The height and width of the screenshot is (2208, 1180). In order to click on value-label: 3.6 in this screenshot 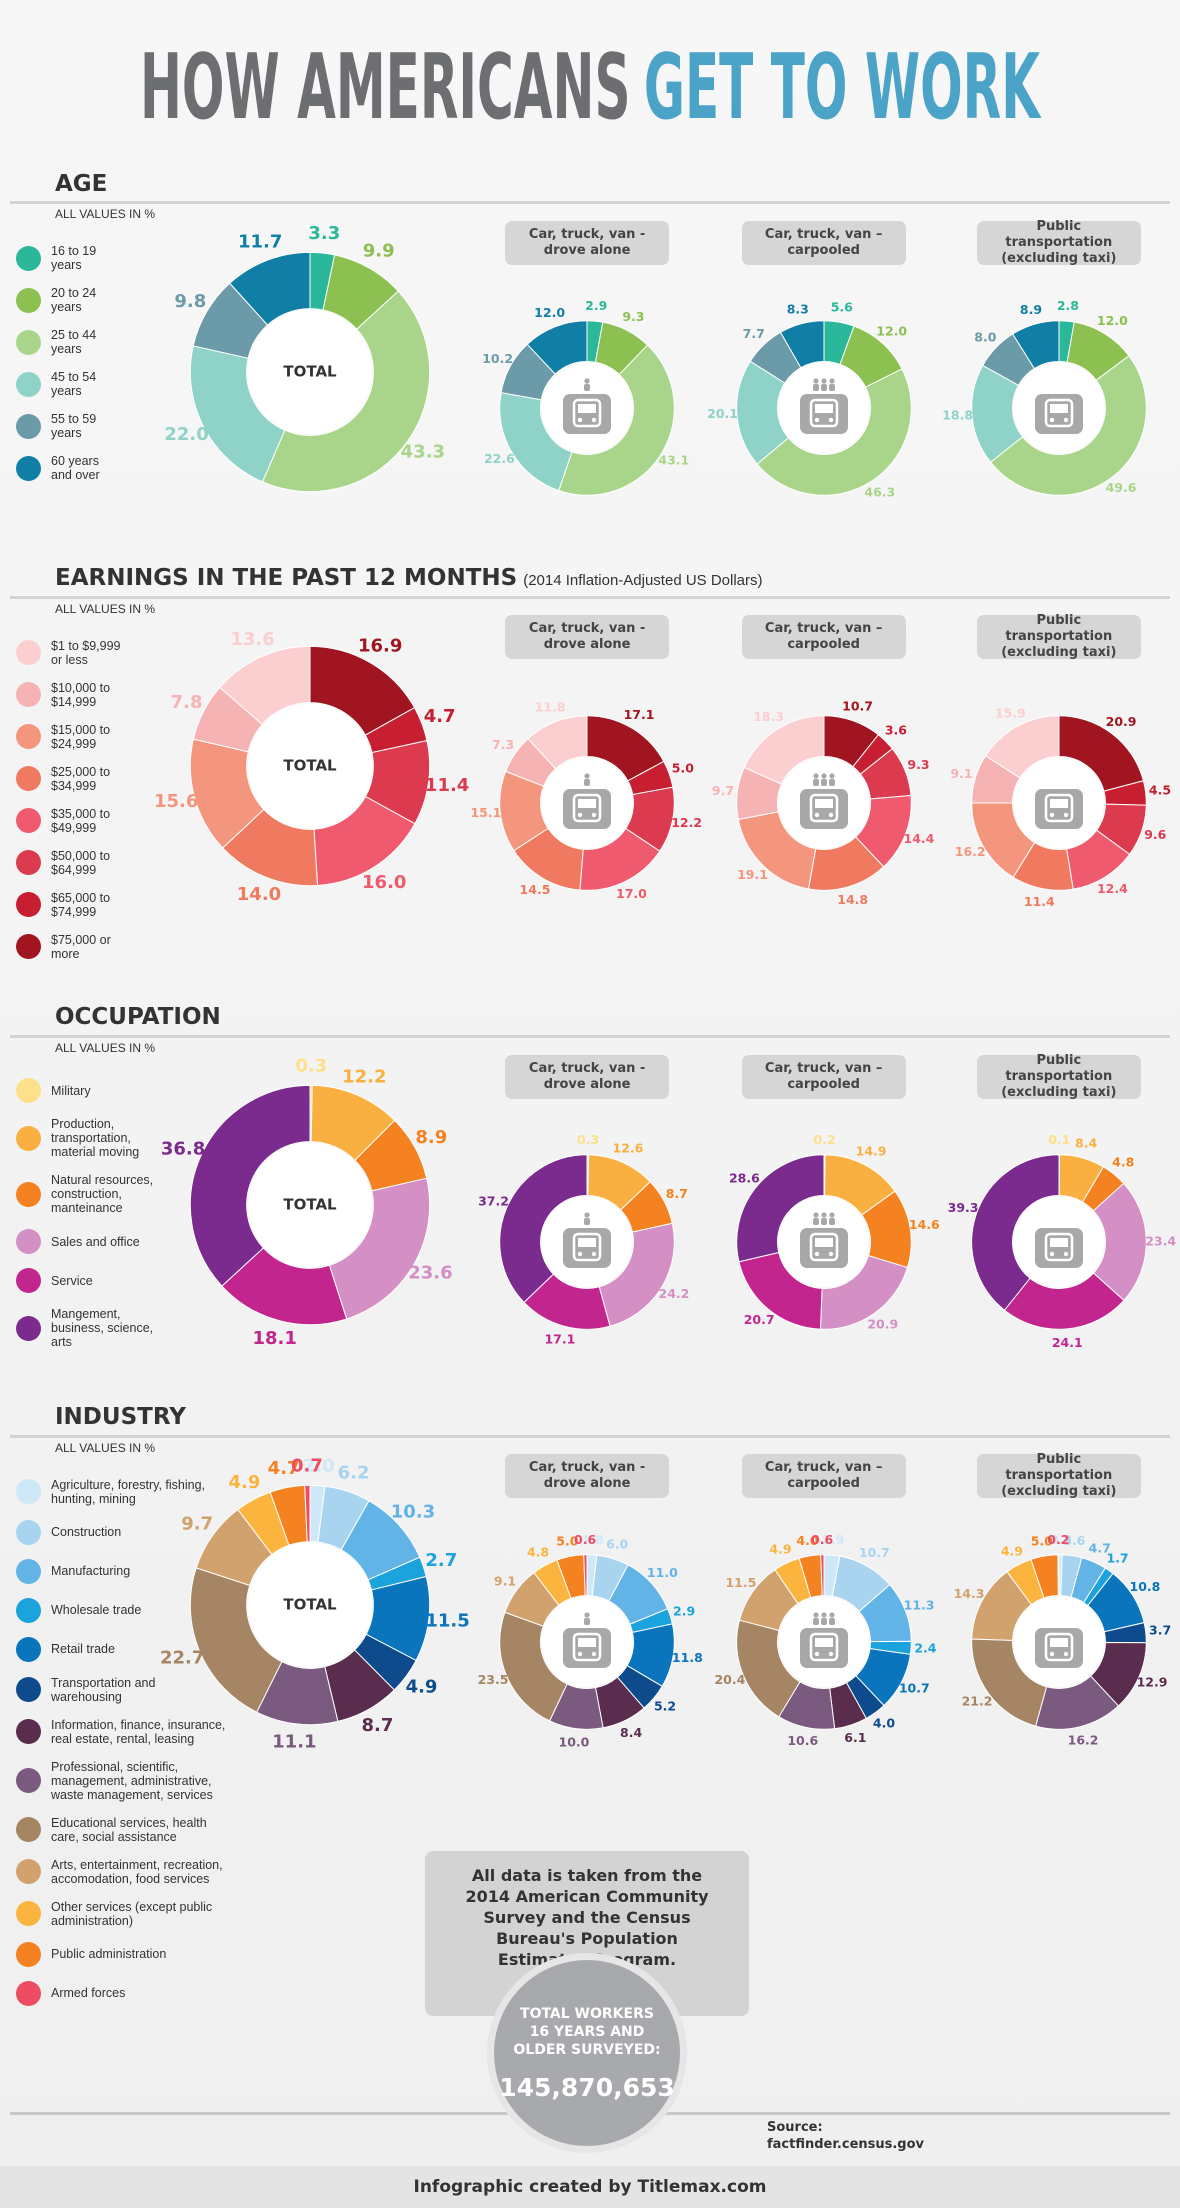, I will do `click(896, 729)`.